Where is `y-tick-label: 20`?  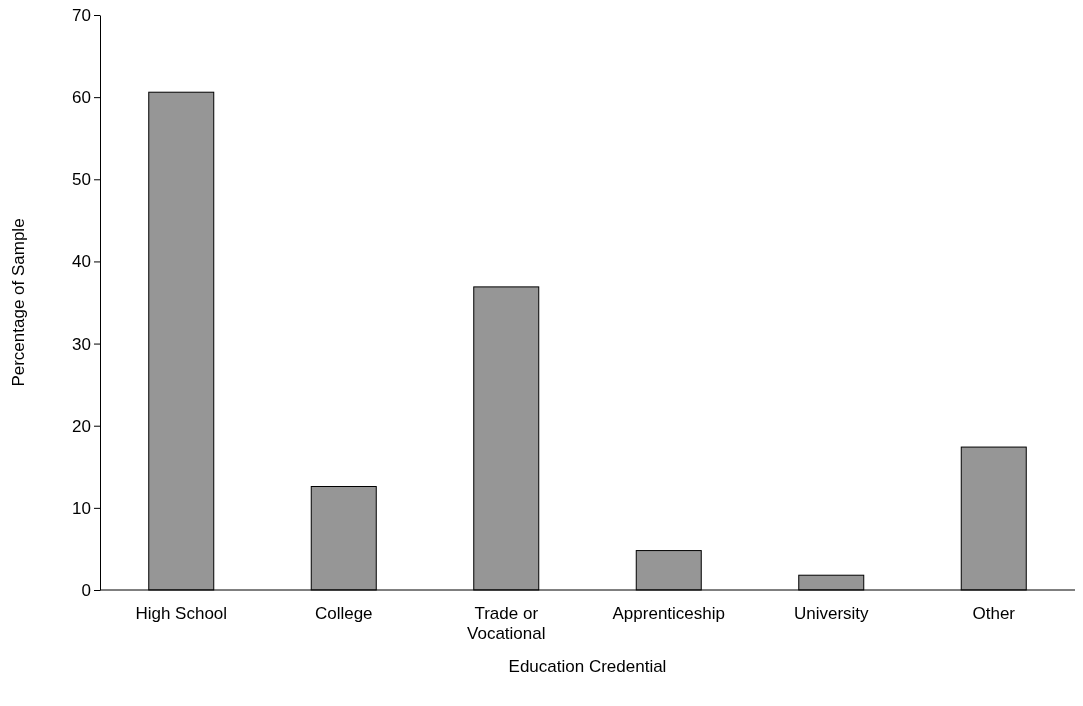 y-tick-label: 20 is located at coordinates (81, 426).